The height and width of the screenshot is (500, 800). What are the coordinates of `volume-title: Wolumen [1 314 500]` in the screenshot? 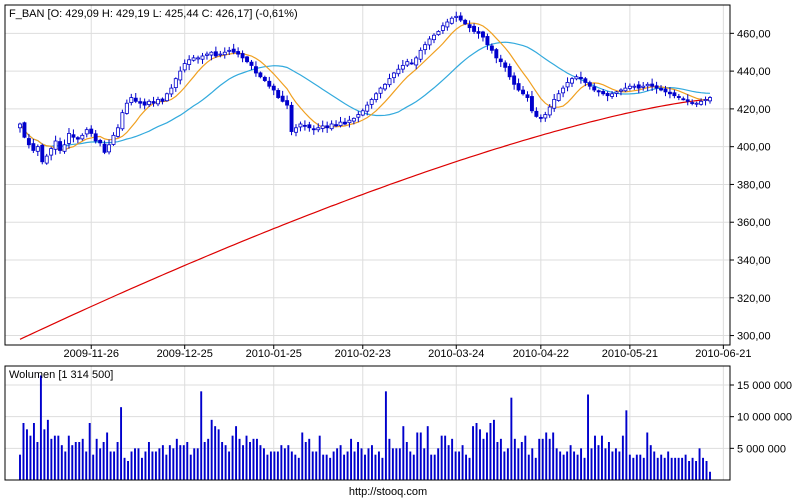 It's located at (61, 375).